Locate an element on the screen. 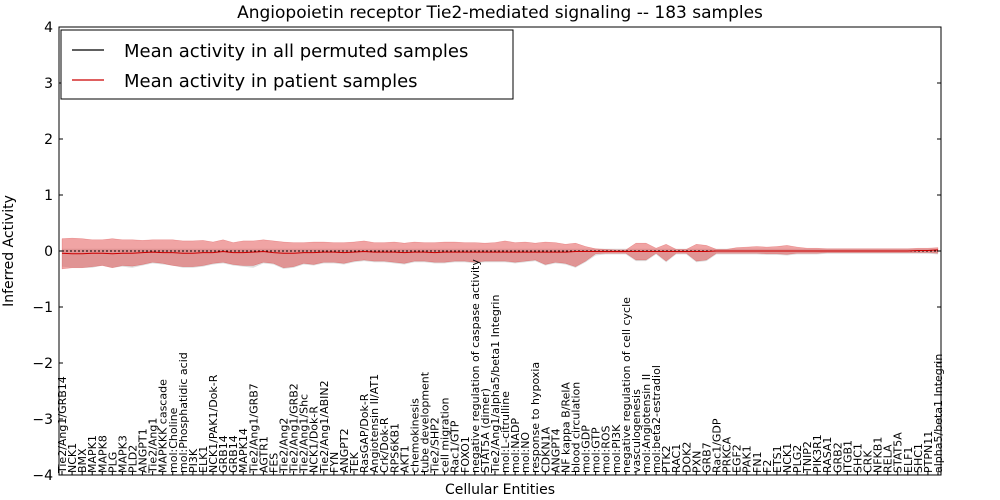  x-tick-label: BMX is located at coordinates (82, 460).